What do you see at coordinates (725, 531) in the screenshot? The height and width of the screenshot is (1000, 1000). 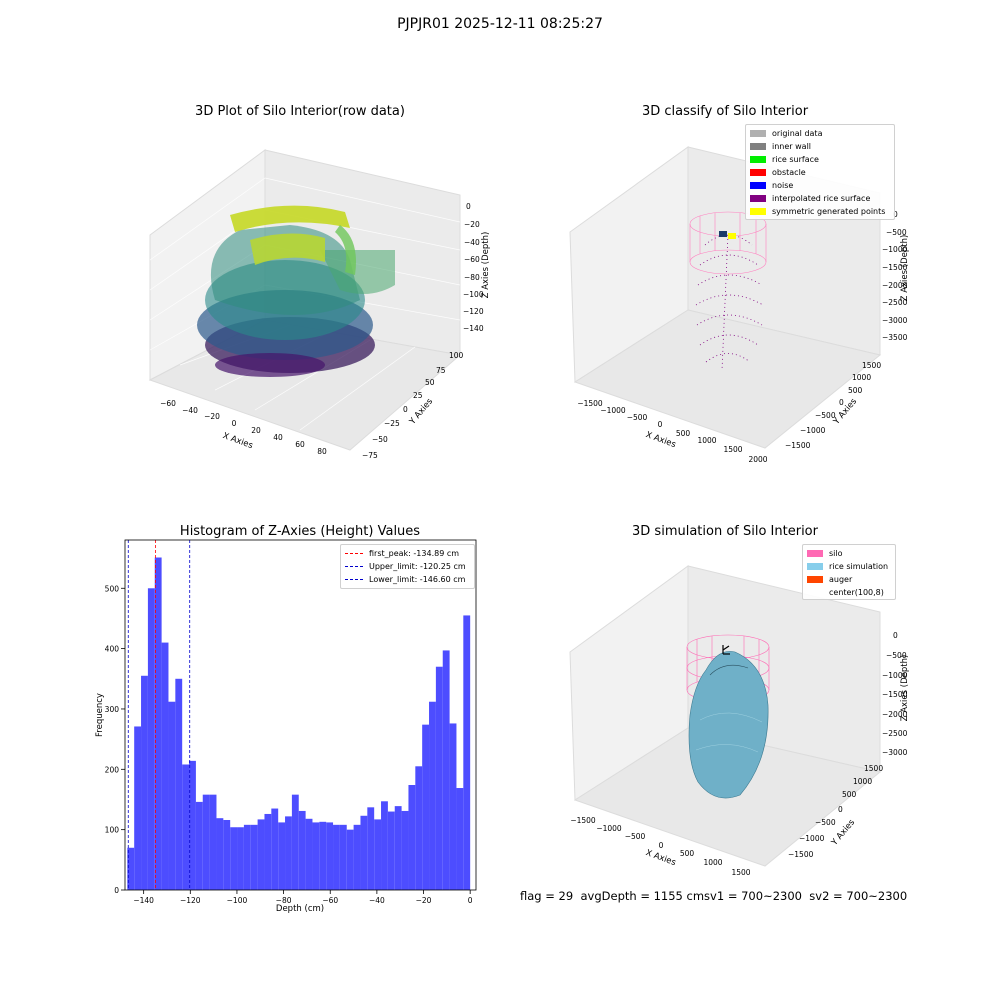 I see `simulation-plot-title: 3D simulation of Silo Interior` at bounding box center [725, 531].